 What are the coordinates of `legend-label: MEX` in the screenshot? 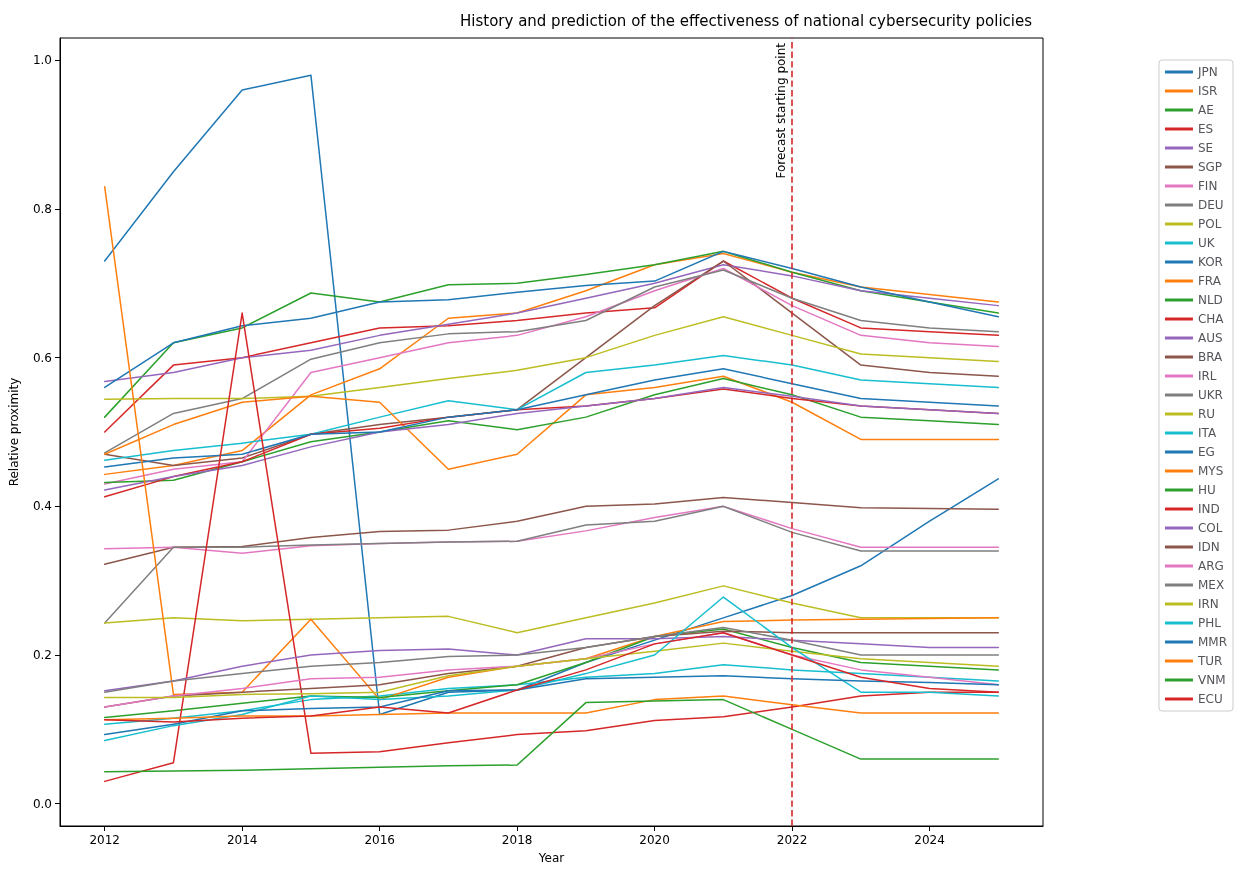 It's located at (1211, 585).